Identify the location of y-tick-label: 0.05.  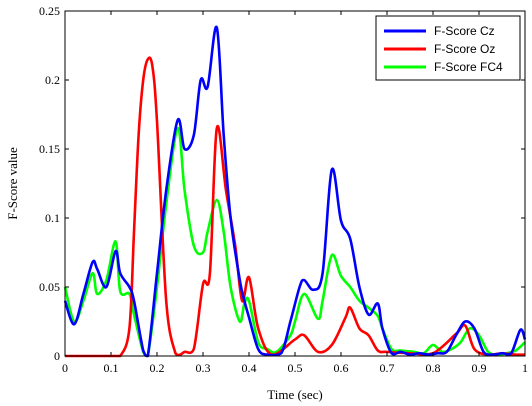
(49, 287).